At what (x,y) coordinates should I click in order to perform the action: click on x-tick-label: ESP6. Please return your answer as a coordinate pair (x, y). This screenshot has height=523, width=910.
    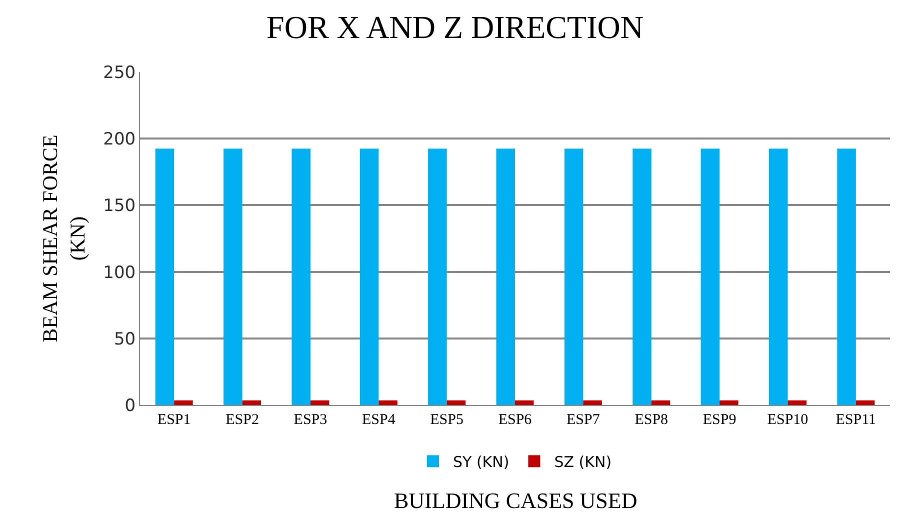
    Looking at the image, I should click on (515, 420).